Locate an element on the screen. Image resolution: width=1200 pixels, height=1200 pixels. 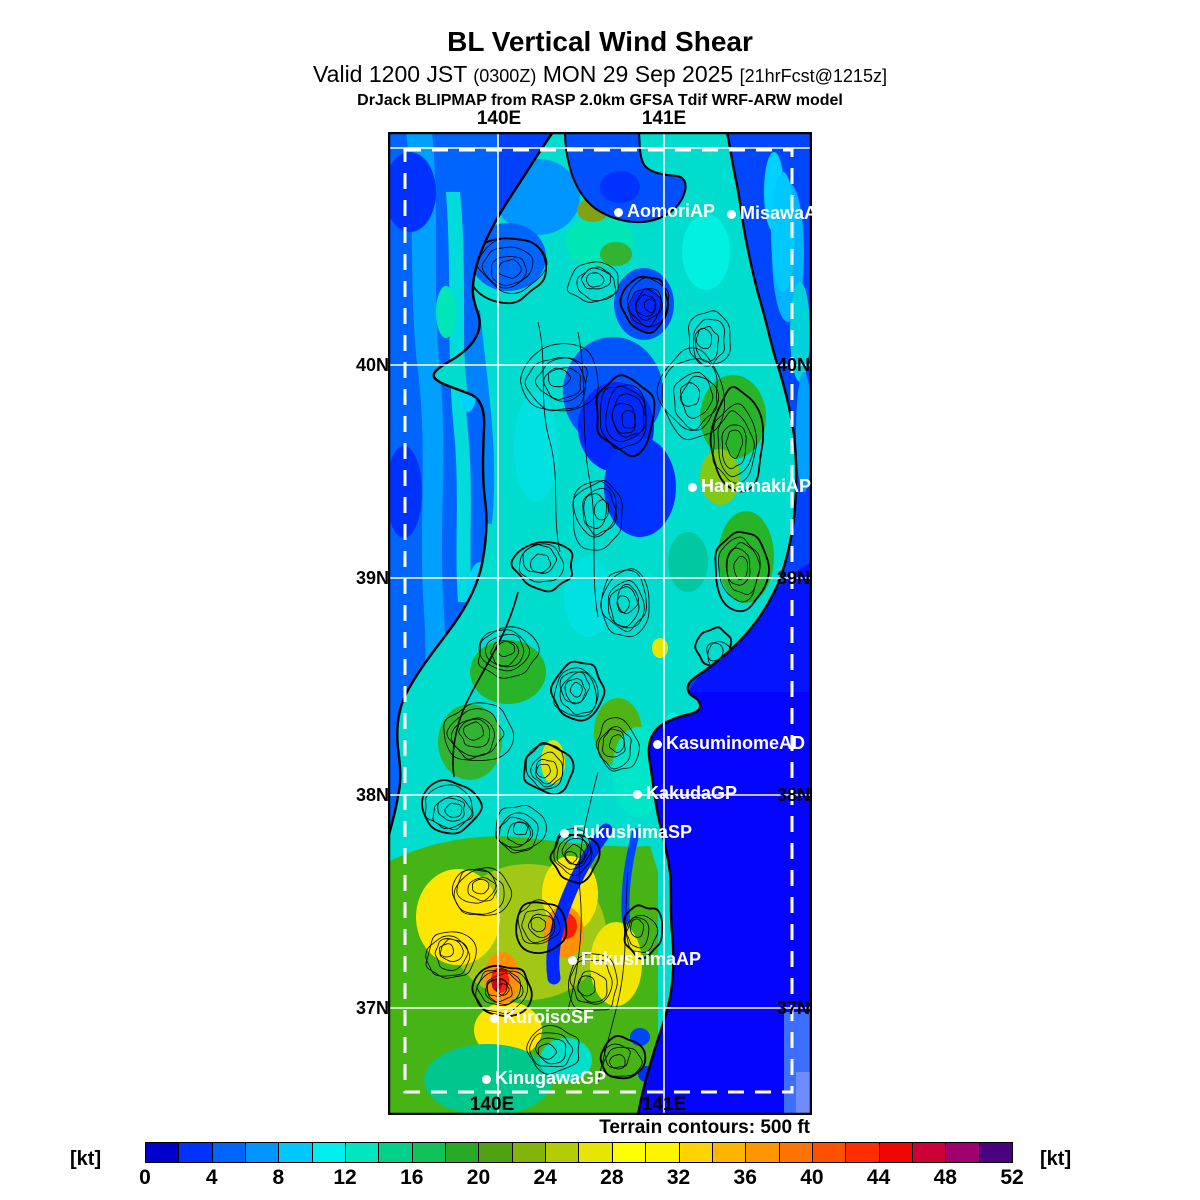
contour-line is located at coordinates (613, 977).